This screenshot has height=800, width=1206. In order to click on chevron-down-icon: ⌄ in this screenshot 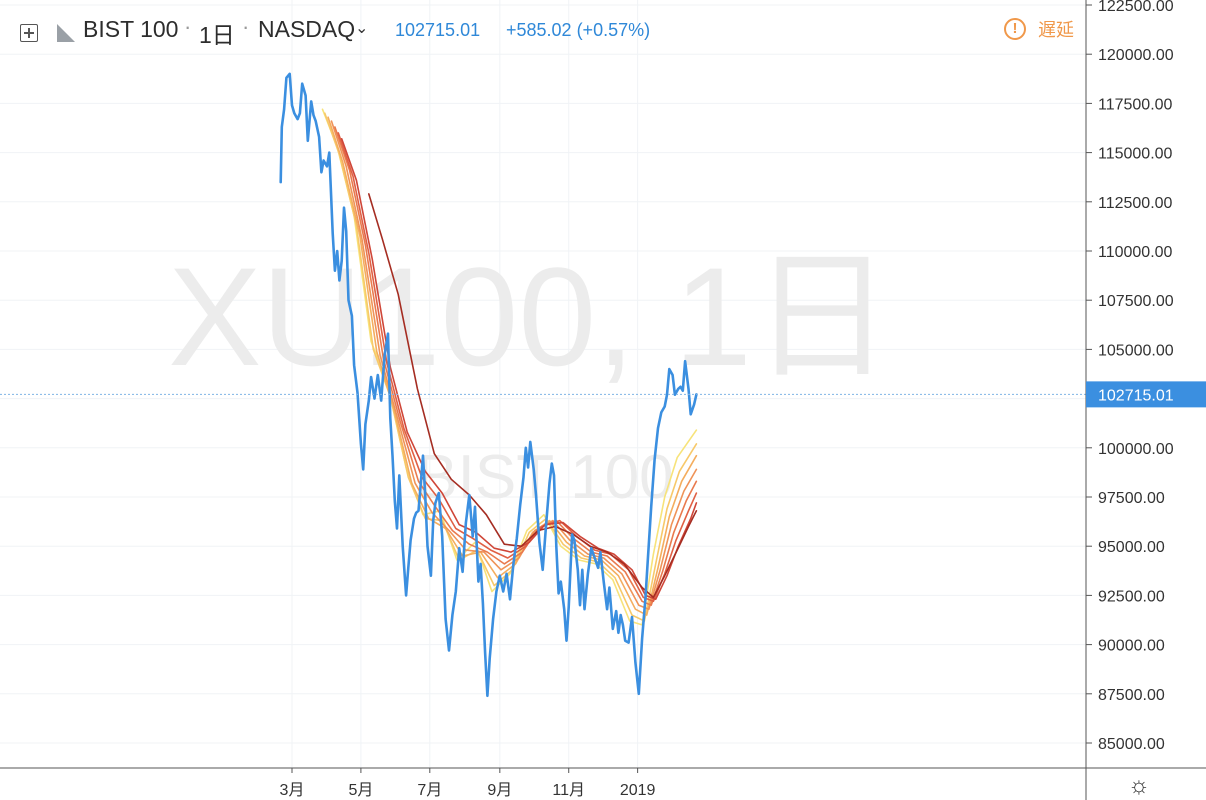, I will do `click(362, 28)`.